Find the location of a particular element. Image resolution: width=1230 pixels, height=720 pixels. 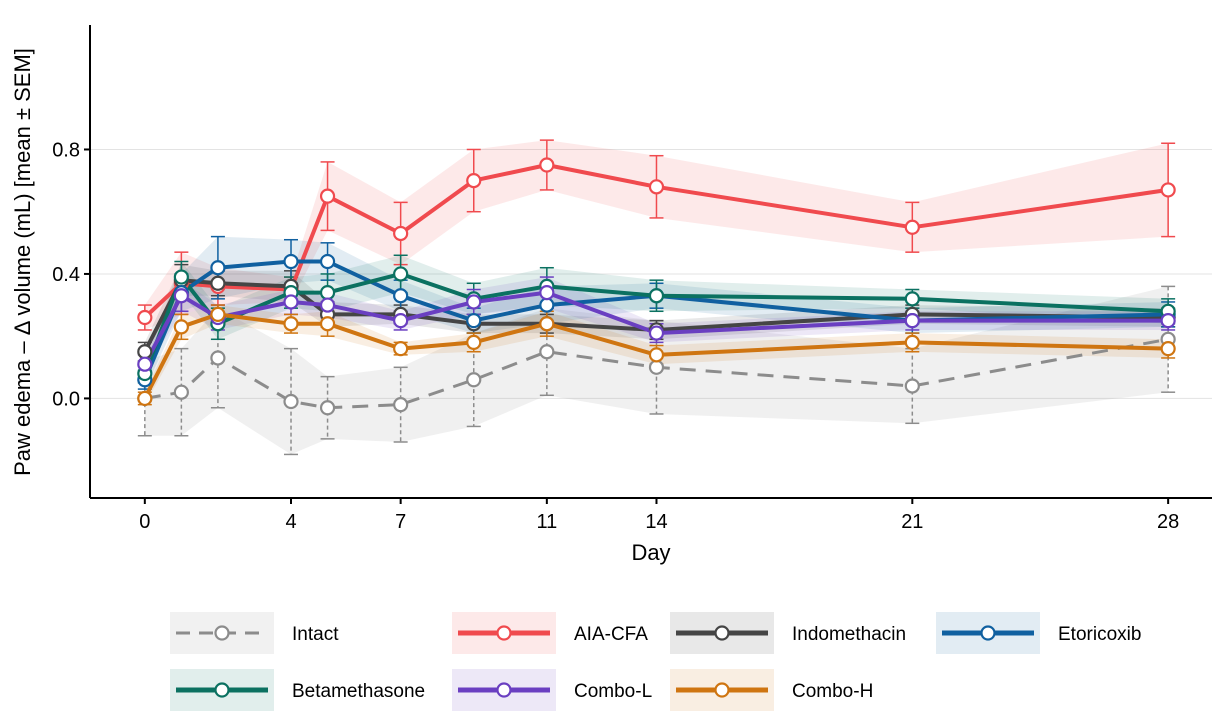

x-ticks: 0 4 7 11 14 21 28 is located at coordinates (659, 515).